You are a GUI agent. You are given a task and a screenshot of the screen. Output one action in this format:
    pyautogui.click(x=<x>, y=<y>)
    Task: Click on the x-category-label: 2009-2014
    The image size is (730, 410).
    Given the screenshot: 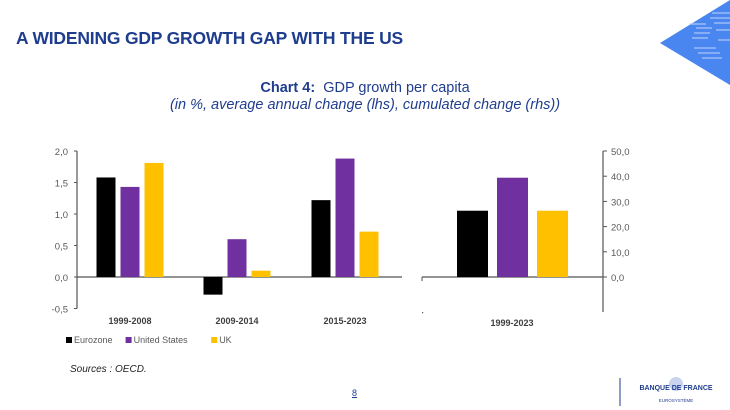 What is the action you would take?
    pyautogui.click(x=236, y=321)
    